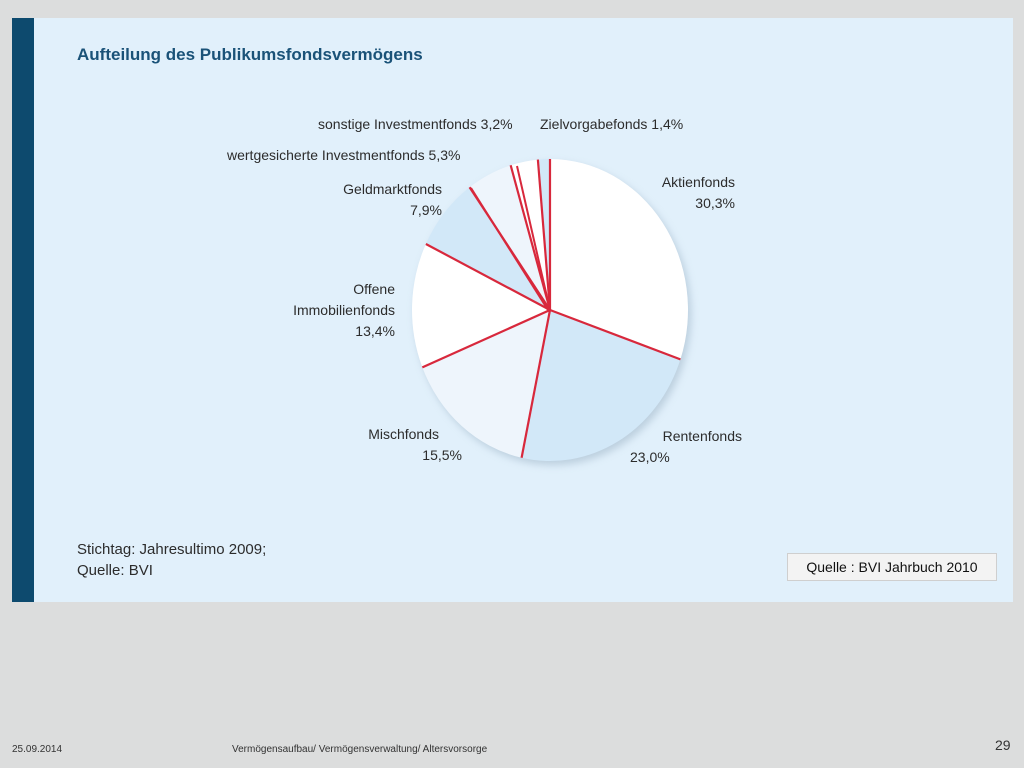 The image size is (1024, 768). I want to click on pie-slice-rentenfonds, so click(601, 385).